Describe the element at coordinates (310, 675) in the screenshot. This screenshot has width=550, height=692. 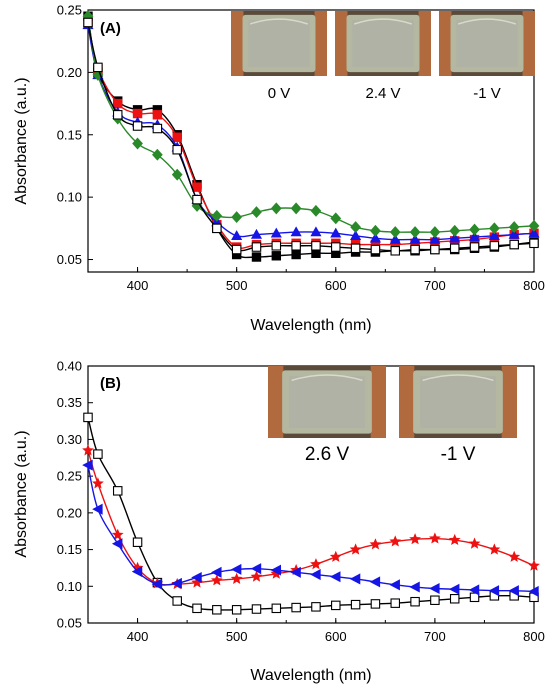
I see `panel-b-x-axis-title: Wavelength (nm)` at that location.